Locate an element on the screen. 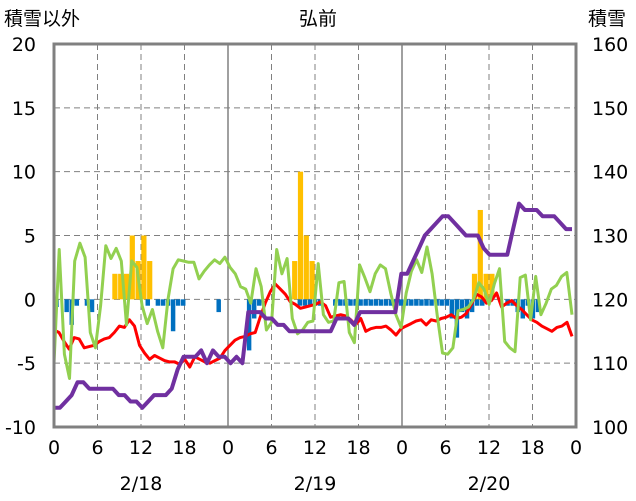 This screenshot has height=501, width=636. right-axis-ticks: 160 150 140 130 120 110 100 is located at coordinates (610, 236).